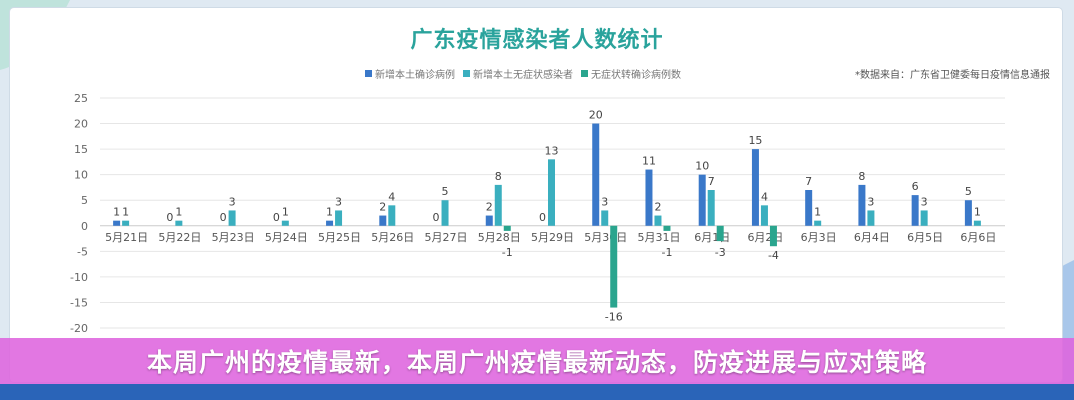 The image size is (1074, 400). Describe the element at coordinates (410, 73) in the screenshot. I see `legend-item-confirmed: 新增本土确诊病例` at that location.